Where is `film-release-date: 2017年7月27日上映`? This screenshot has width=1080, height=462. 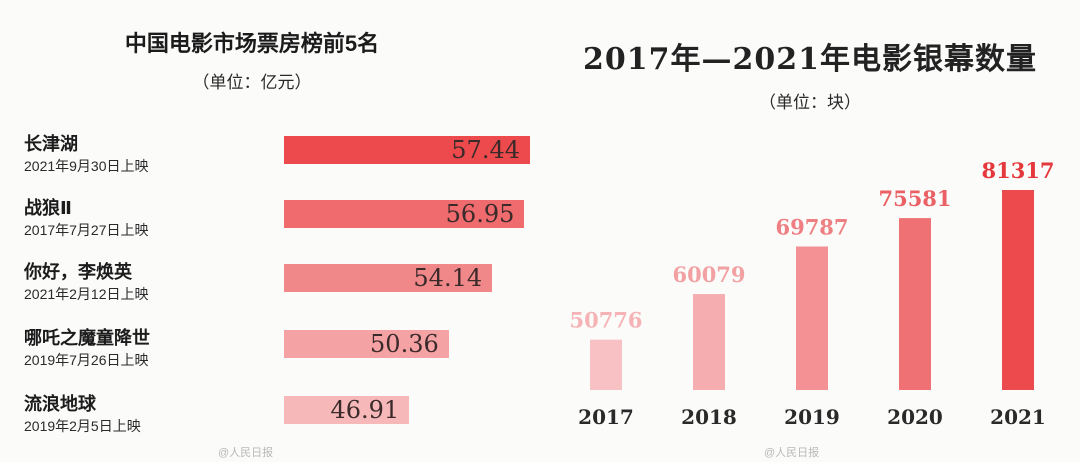 film-release-date: 2017年7月27日上映 is located at coordinates (86, 230).